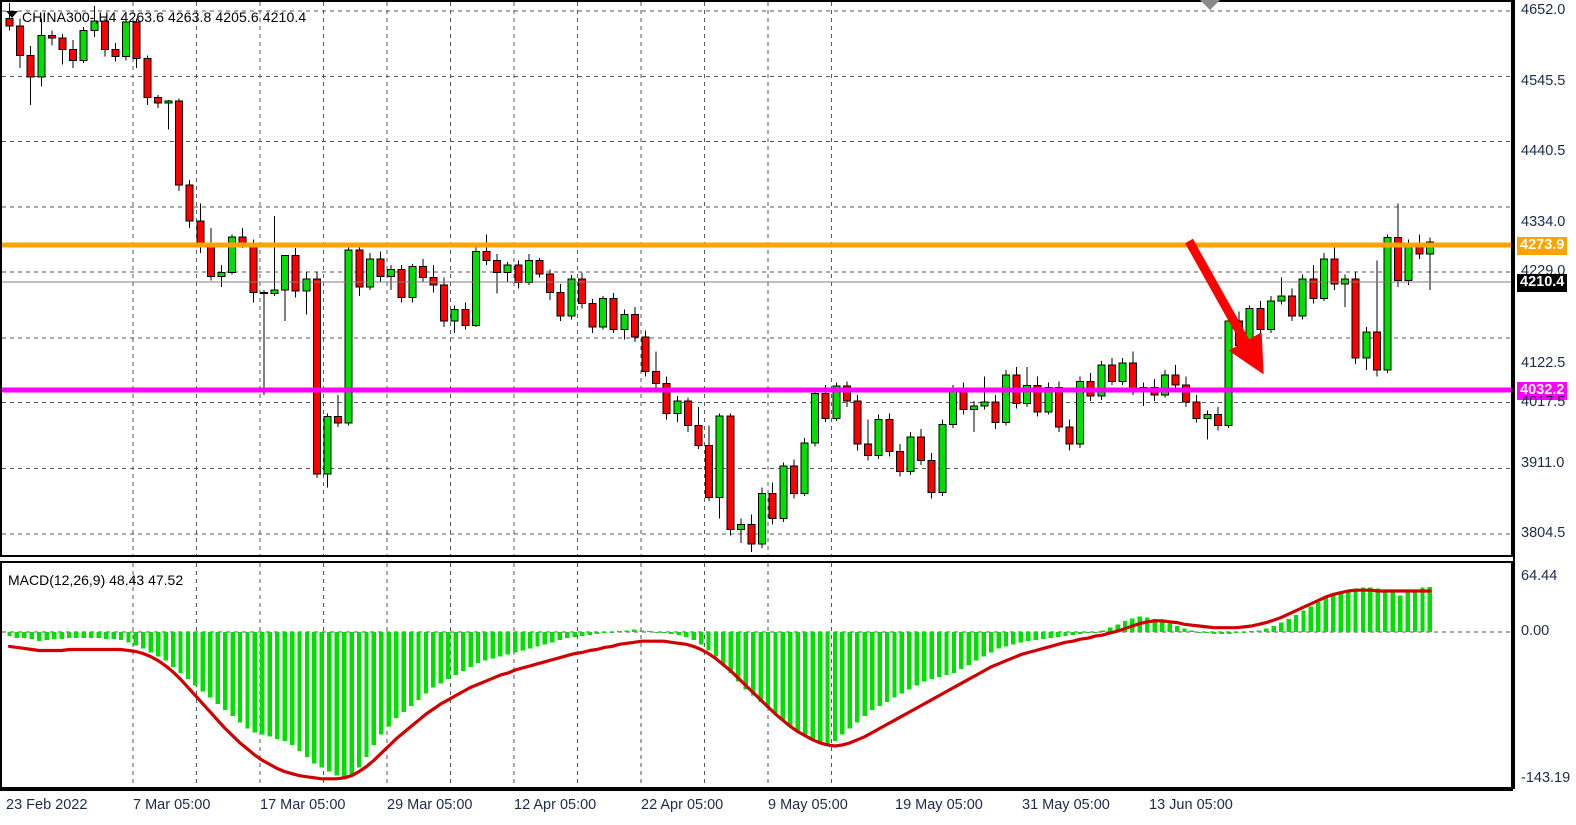 Image resolution: width=1576 pixels, height=825 pixels. Describe the element at coordinates (1224, 306) in the screenshot. I see `down-arrow-annotation` at that location.